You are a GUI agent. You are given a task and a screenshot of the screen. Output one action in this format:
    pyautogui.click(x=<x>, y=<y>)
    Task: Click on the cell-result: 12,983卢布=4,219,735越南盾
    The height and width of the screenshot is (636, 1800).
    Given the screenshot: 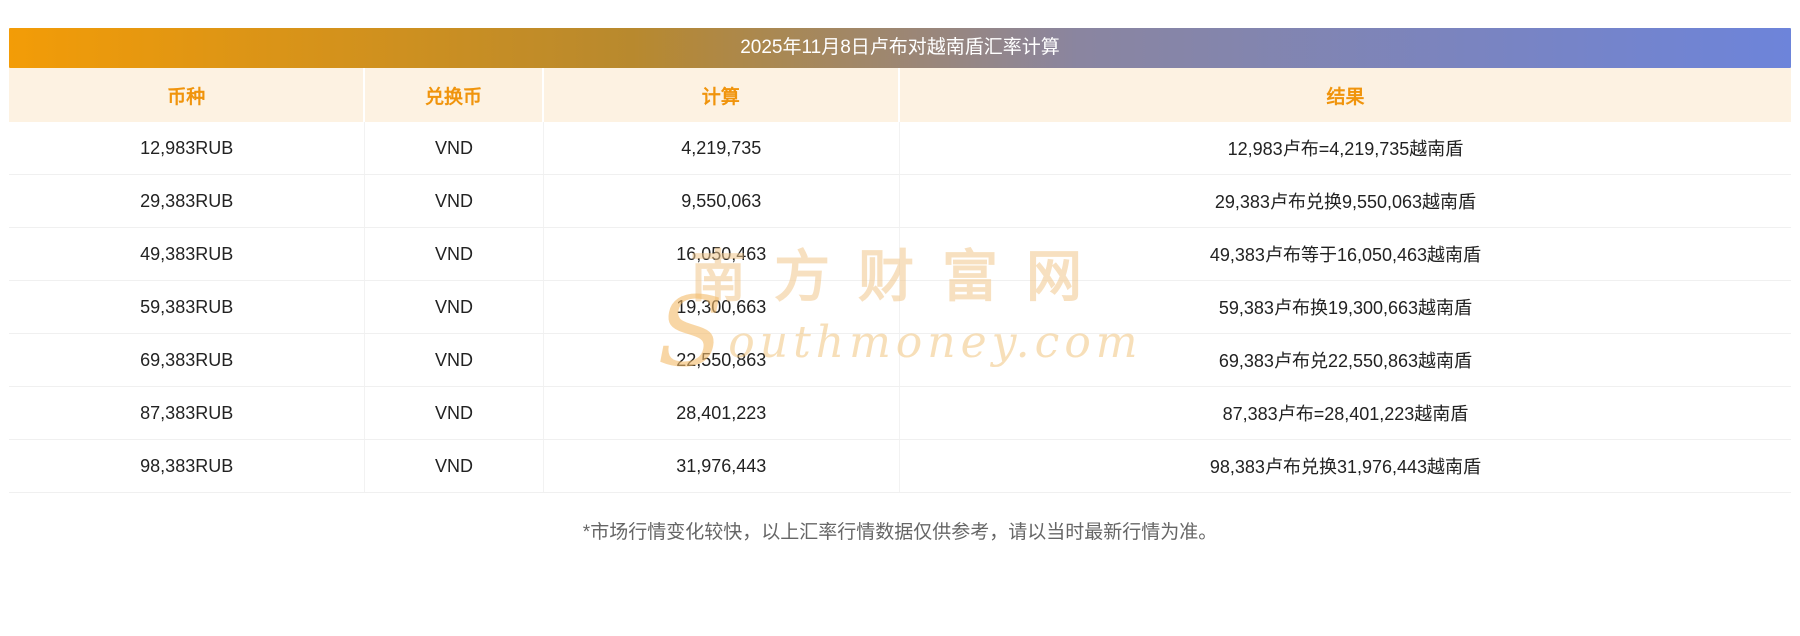 What is the action you would take?
    pyautogui.click(x=1345, y=149)
    